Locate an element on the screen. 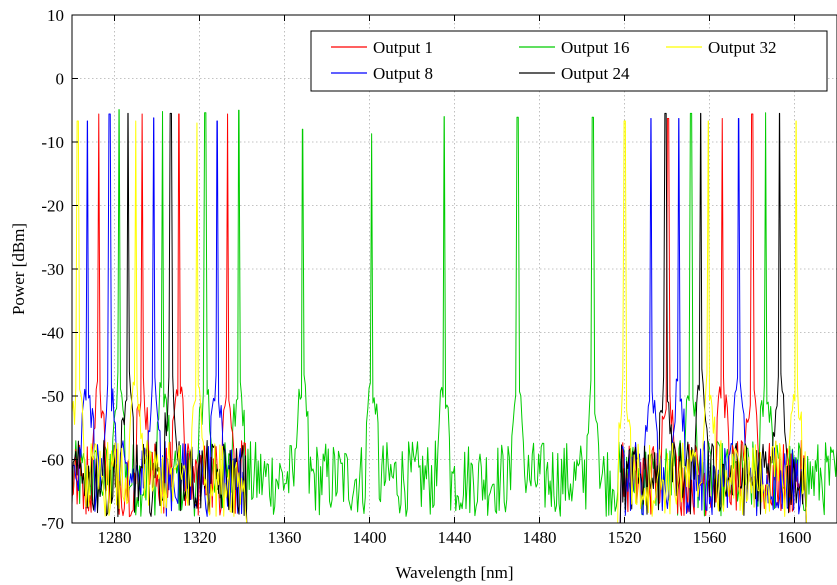 The image size is (837, 585). legend-label: Output 1 is located at coordinates (403, 47).